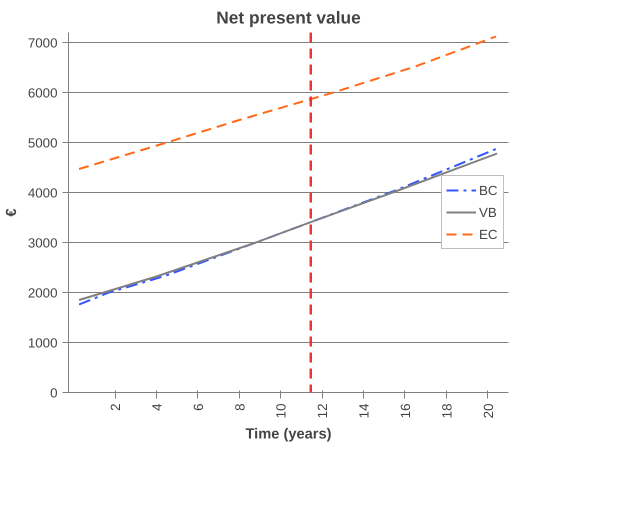 The width and height of the screenshot is (620, 506). What do you see at coordinates (43, 143) in the screenshot?
I see `y-tick-label: 5000` at bounding box center [43, 143].